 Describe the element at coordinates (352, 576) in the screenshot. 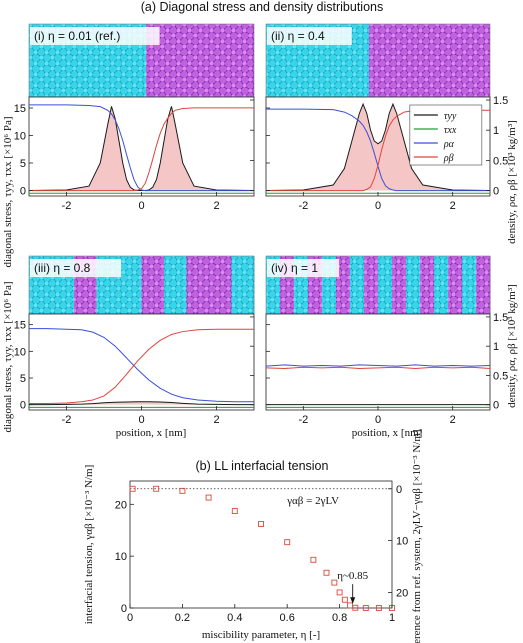

I see `annotation-label: η~0.85` at that location.